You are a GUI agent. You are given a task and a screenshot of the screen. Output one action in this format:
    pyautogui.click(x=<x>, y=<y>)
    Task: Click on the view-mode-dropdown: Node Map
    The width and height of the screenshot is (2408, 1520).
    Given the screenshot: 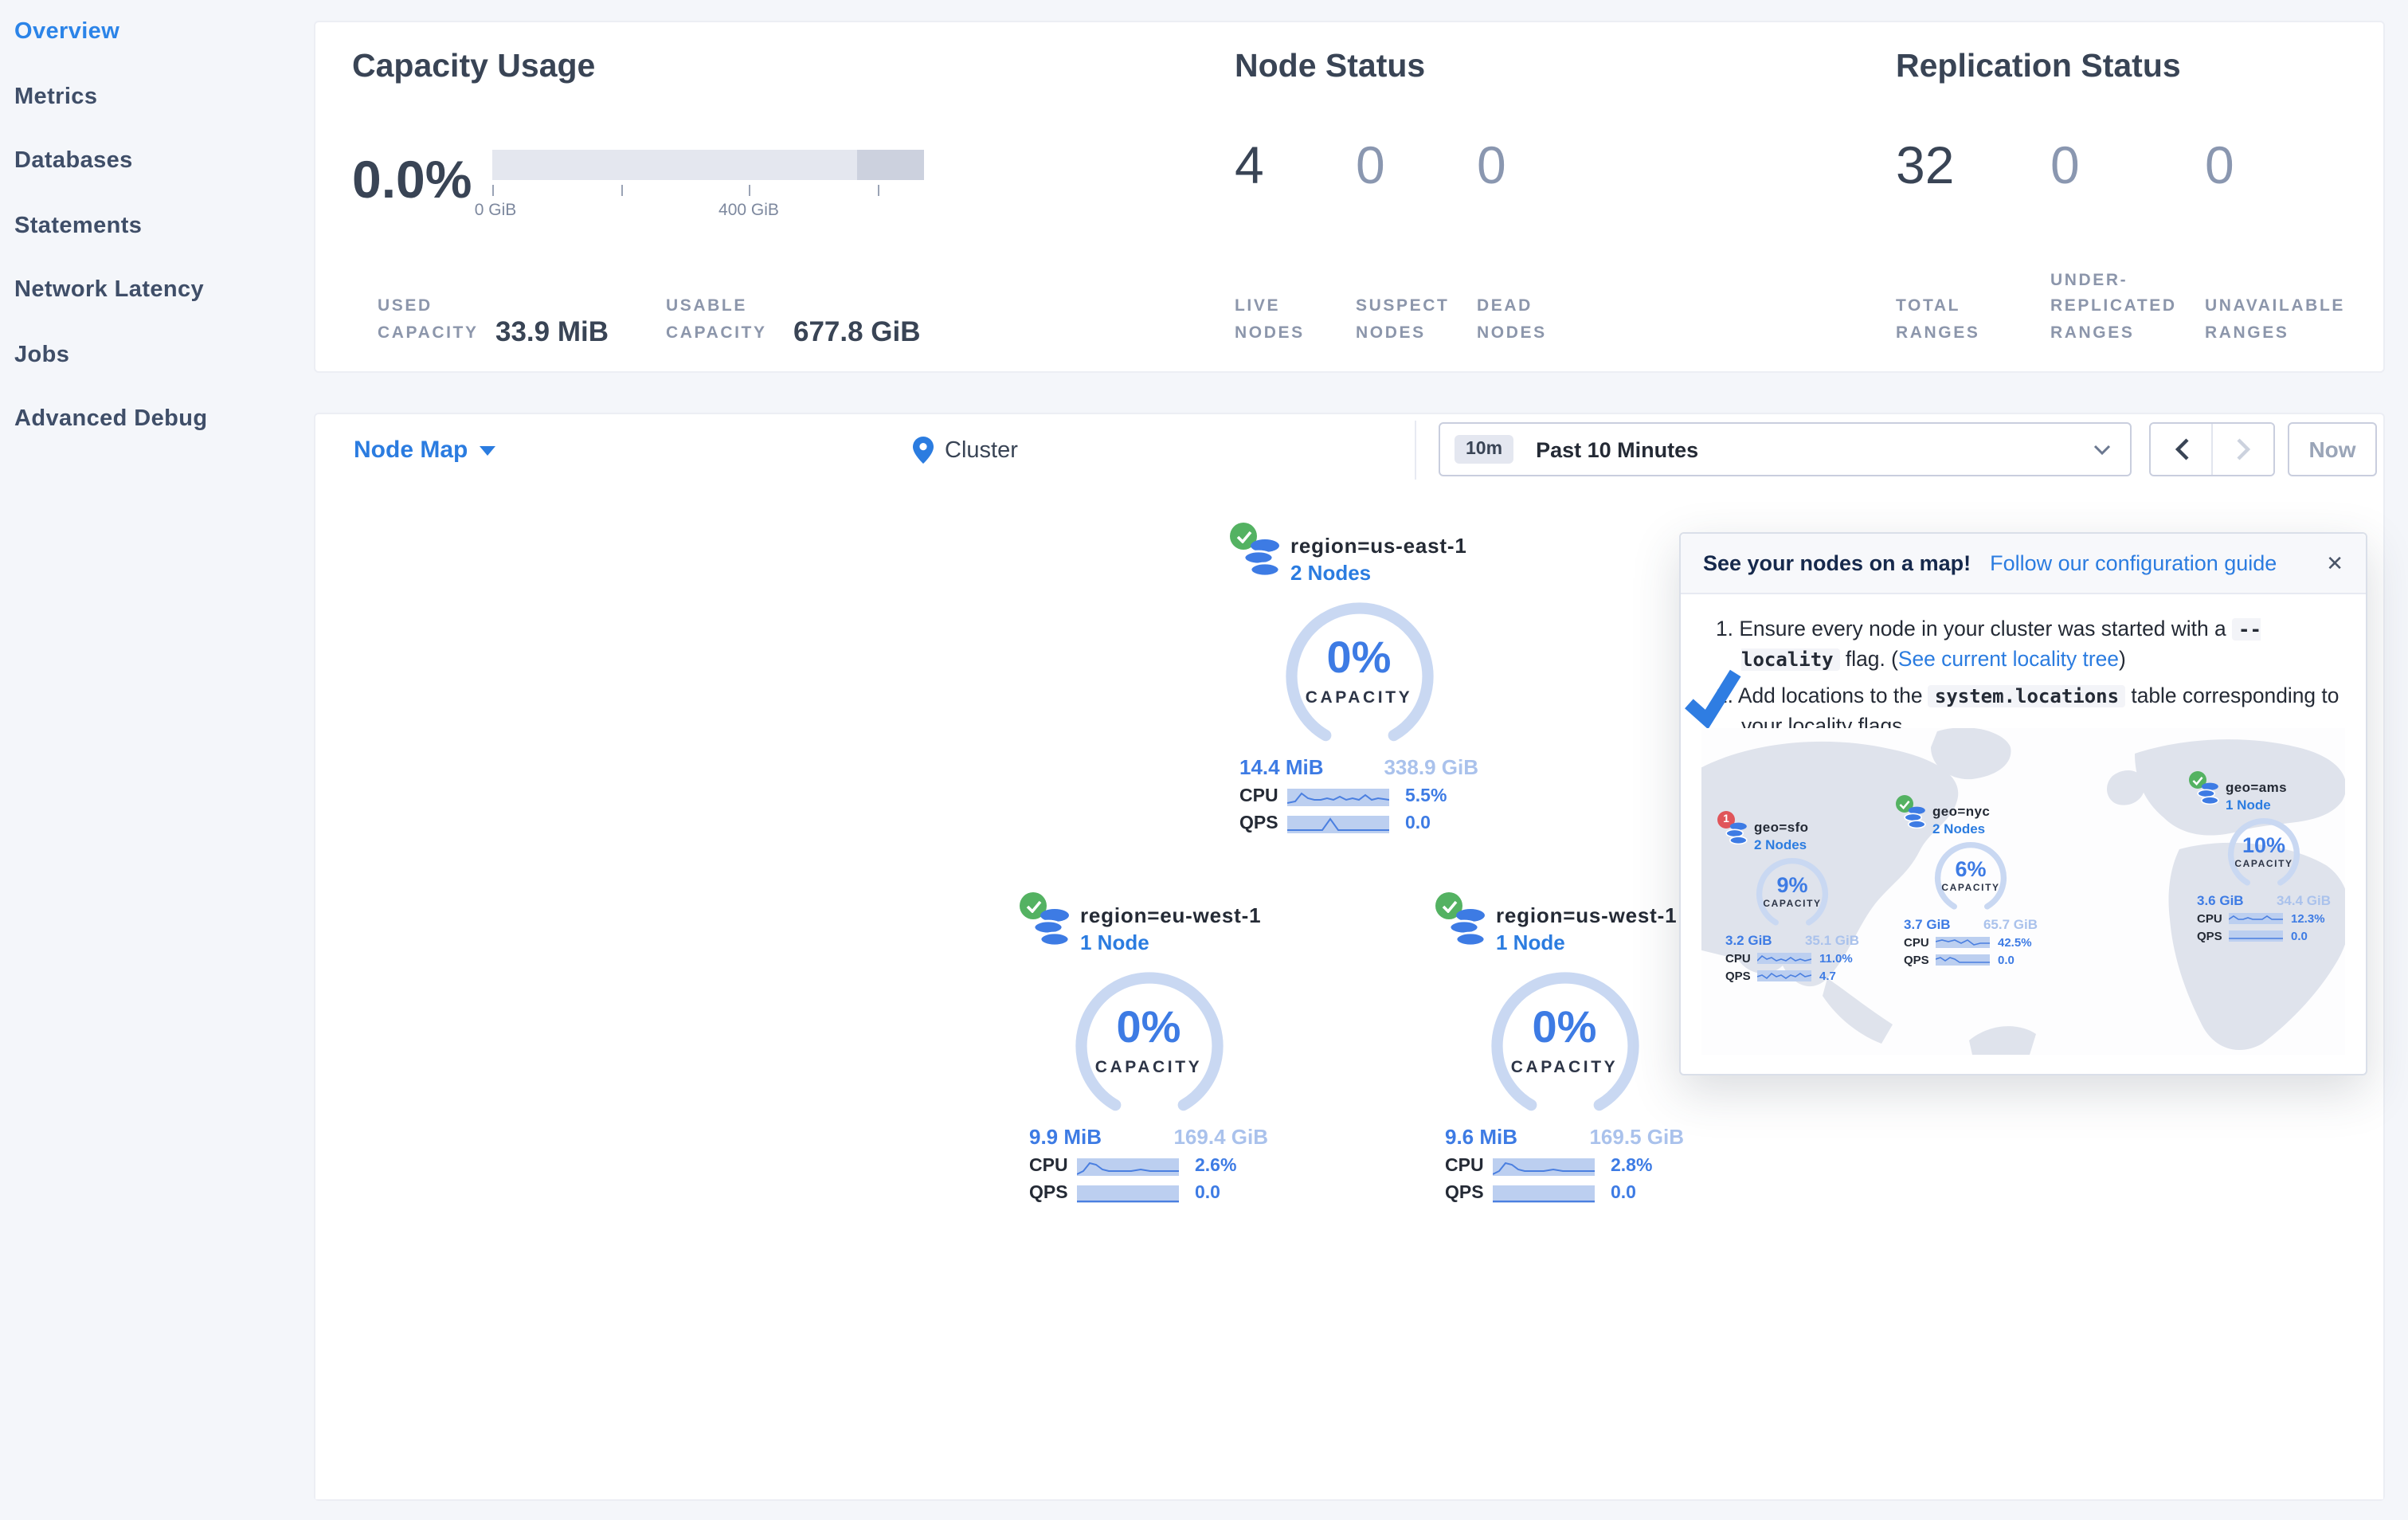 What is the action you would take?
    pyautogui.click(x=425, y=450)
    